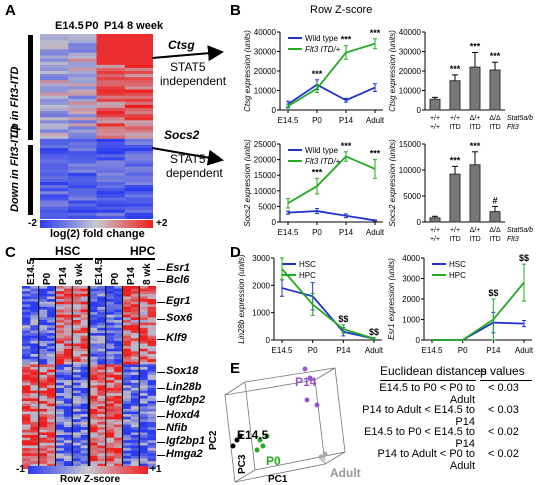 The image size is (538, 485). What do you see at coordinates (412, 196) in the screenshot?
I see `y-tick-label: 5000` at bounding box center [412, 196].